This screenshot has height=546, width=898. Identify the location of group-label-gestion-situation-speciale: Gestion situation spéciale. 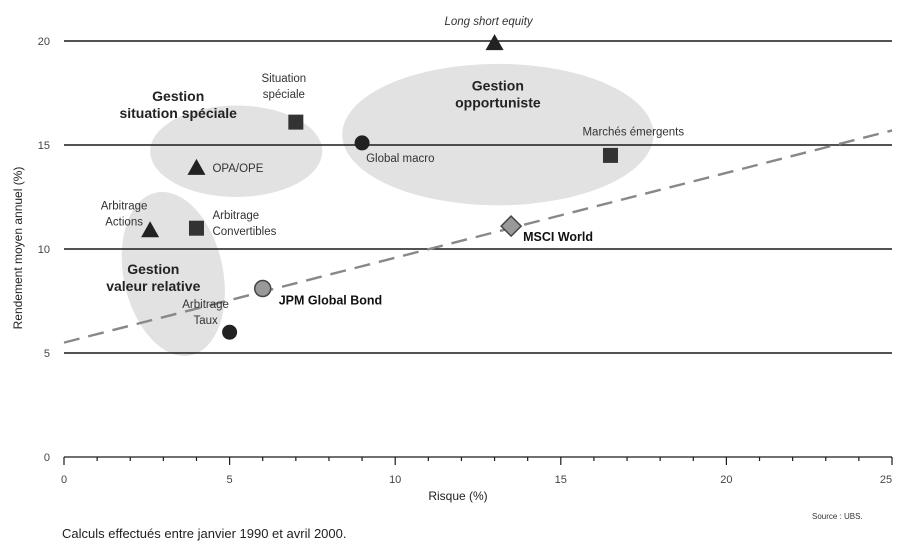
(178, 104).